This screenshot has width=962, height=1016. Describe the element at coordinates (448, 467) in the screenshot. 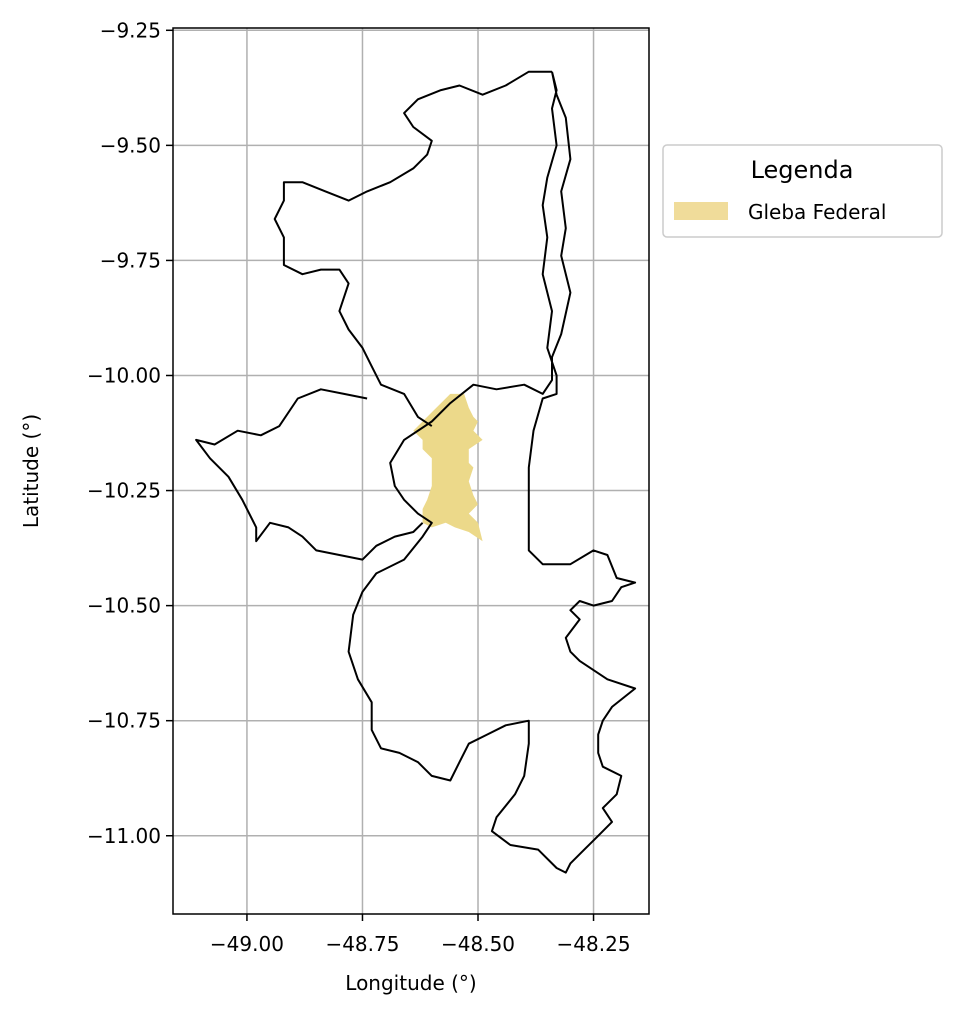

I see `gleba-federal-polygon` at that location.